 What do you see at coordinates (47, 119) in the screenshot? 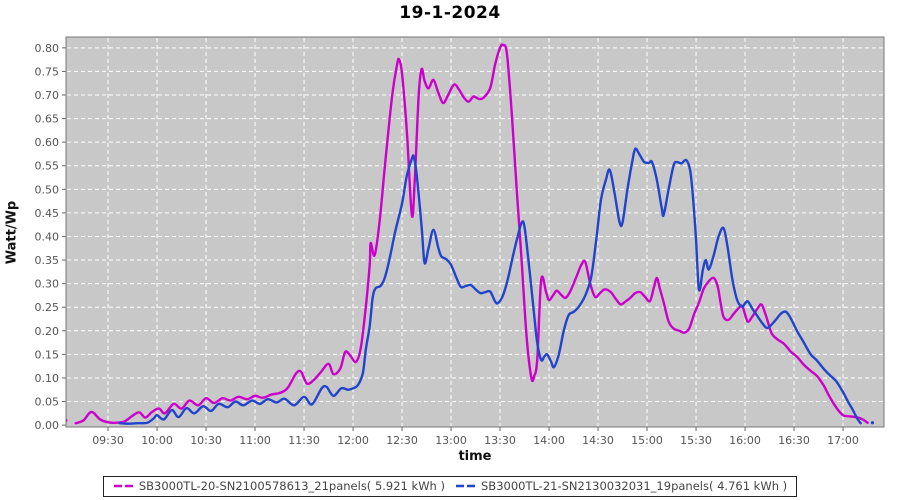
I see `y-tick-label: 0.65` at bounding box center [47, 119].